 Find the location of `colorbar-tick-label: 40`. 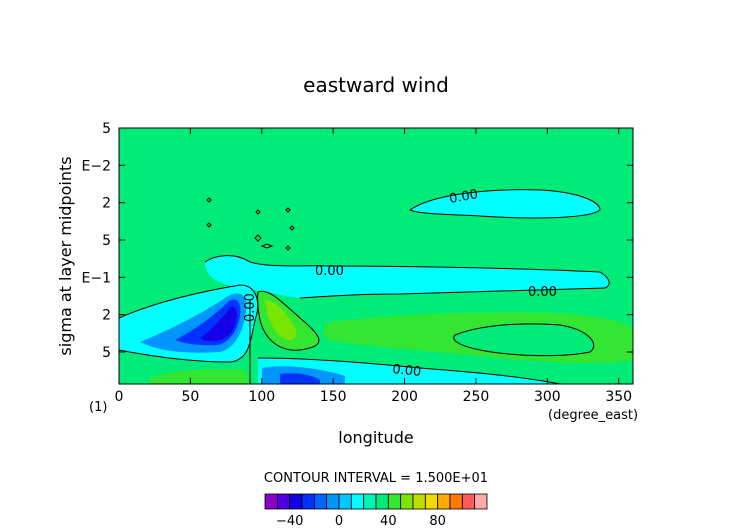

colorbar-tick-label: 40 is located at coordinates (388, 521).